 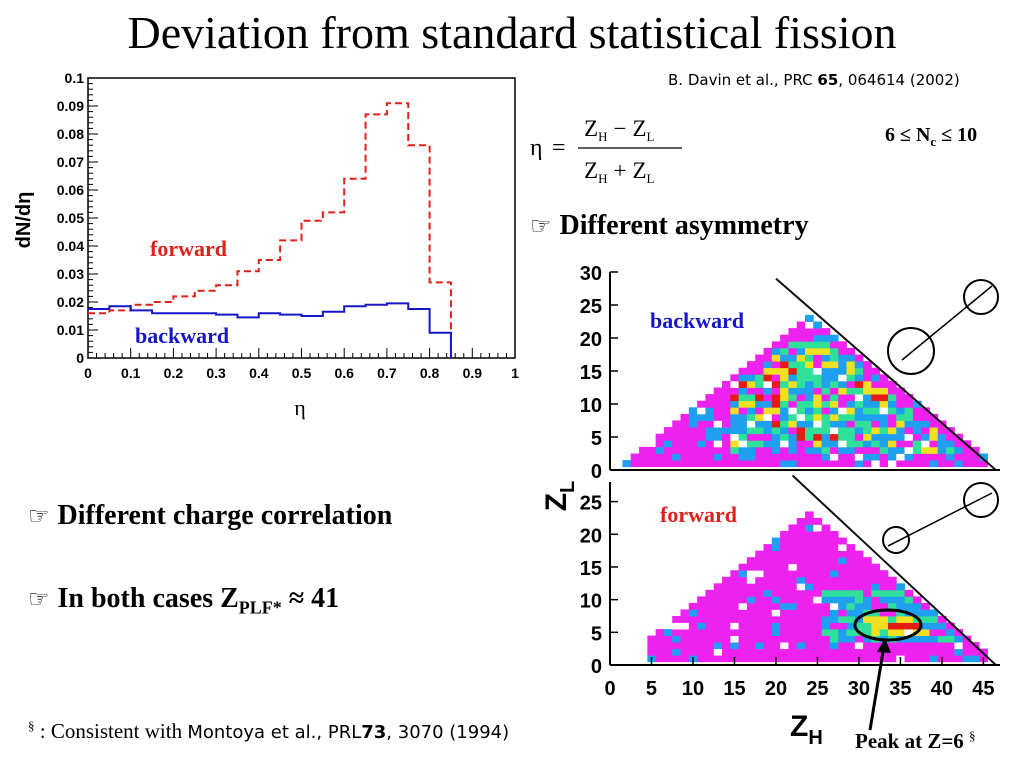 What do you see at coordinates (210, 516) in the screenshot?
I see `bullet-charge-correlation: ☞ Different charge correlation` at bounding box center [210, 516].